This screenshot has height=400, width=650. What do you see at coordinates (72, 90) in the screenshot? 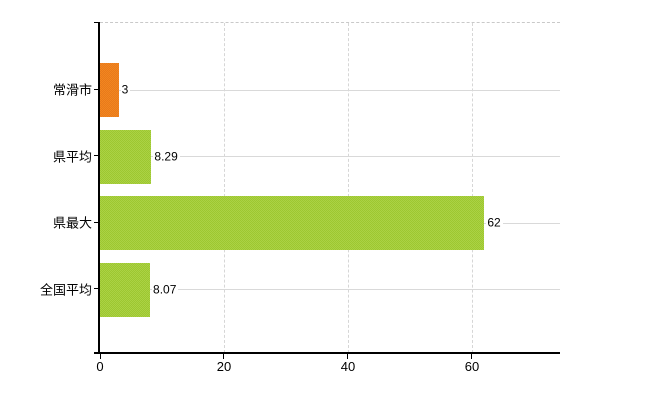
I see `category-label: 常滑市` at bounding box center [72, 90].